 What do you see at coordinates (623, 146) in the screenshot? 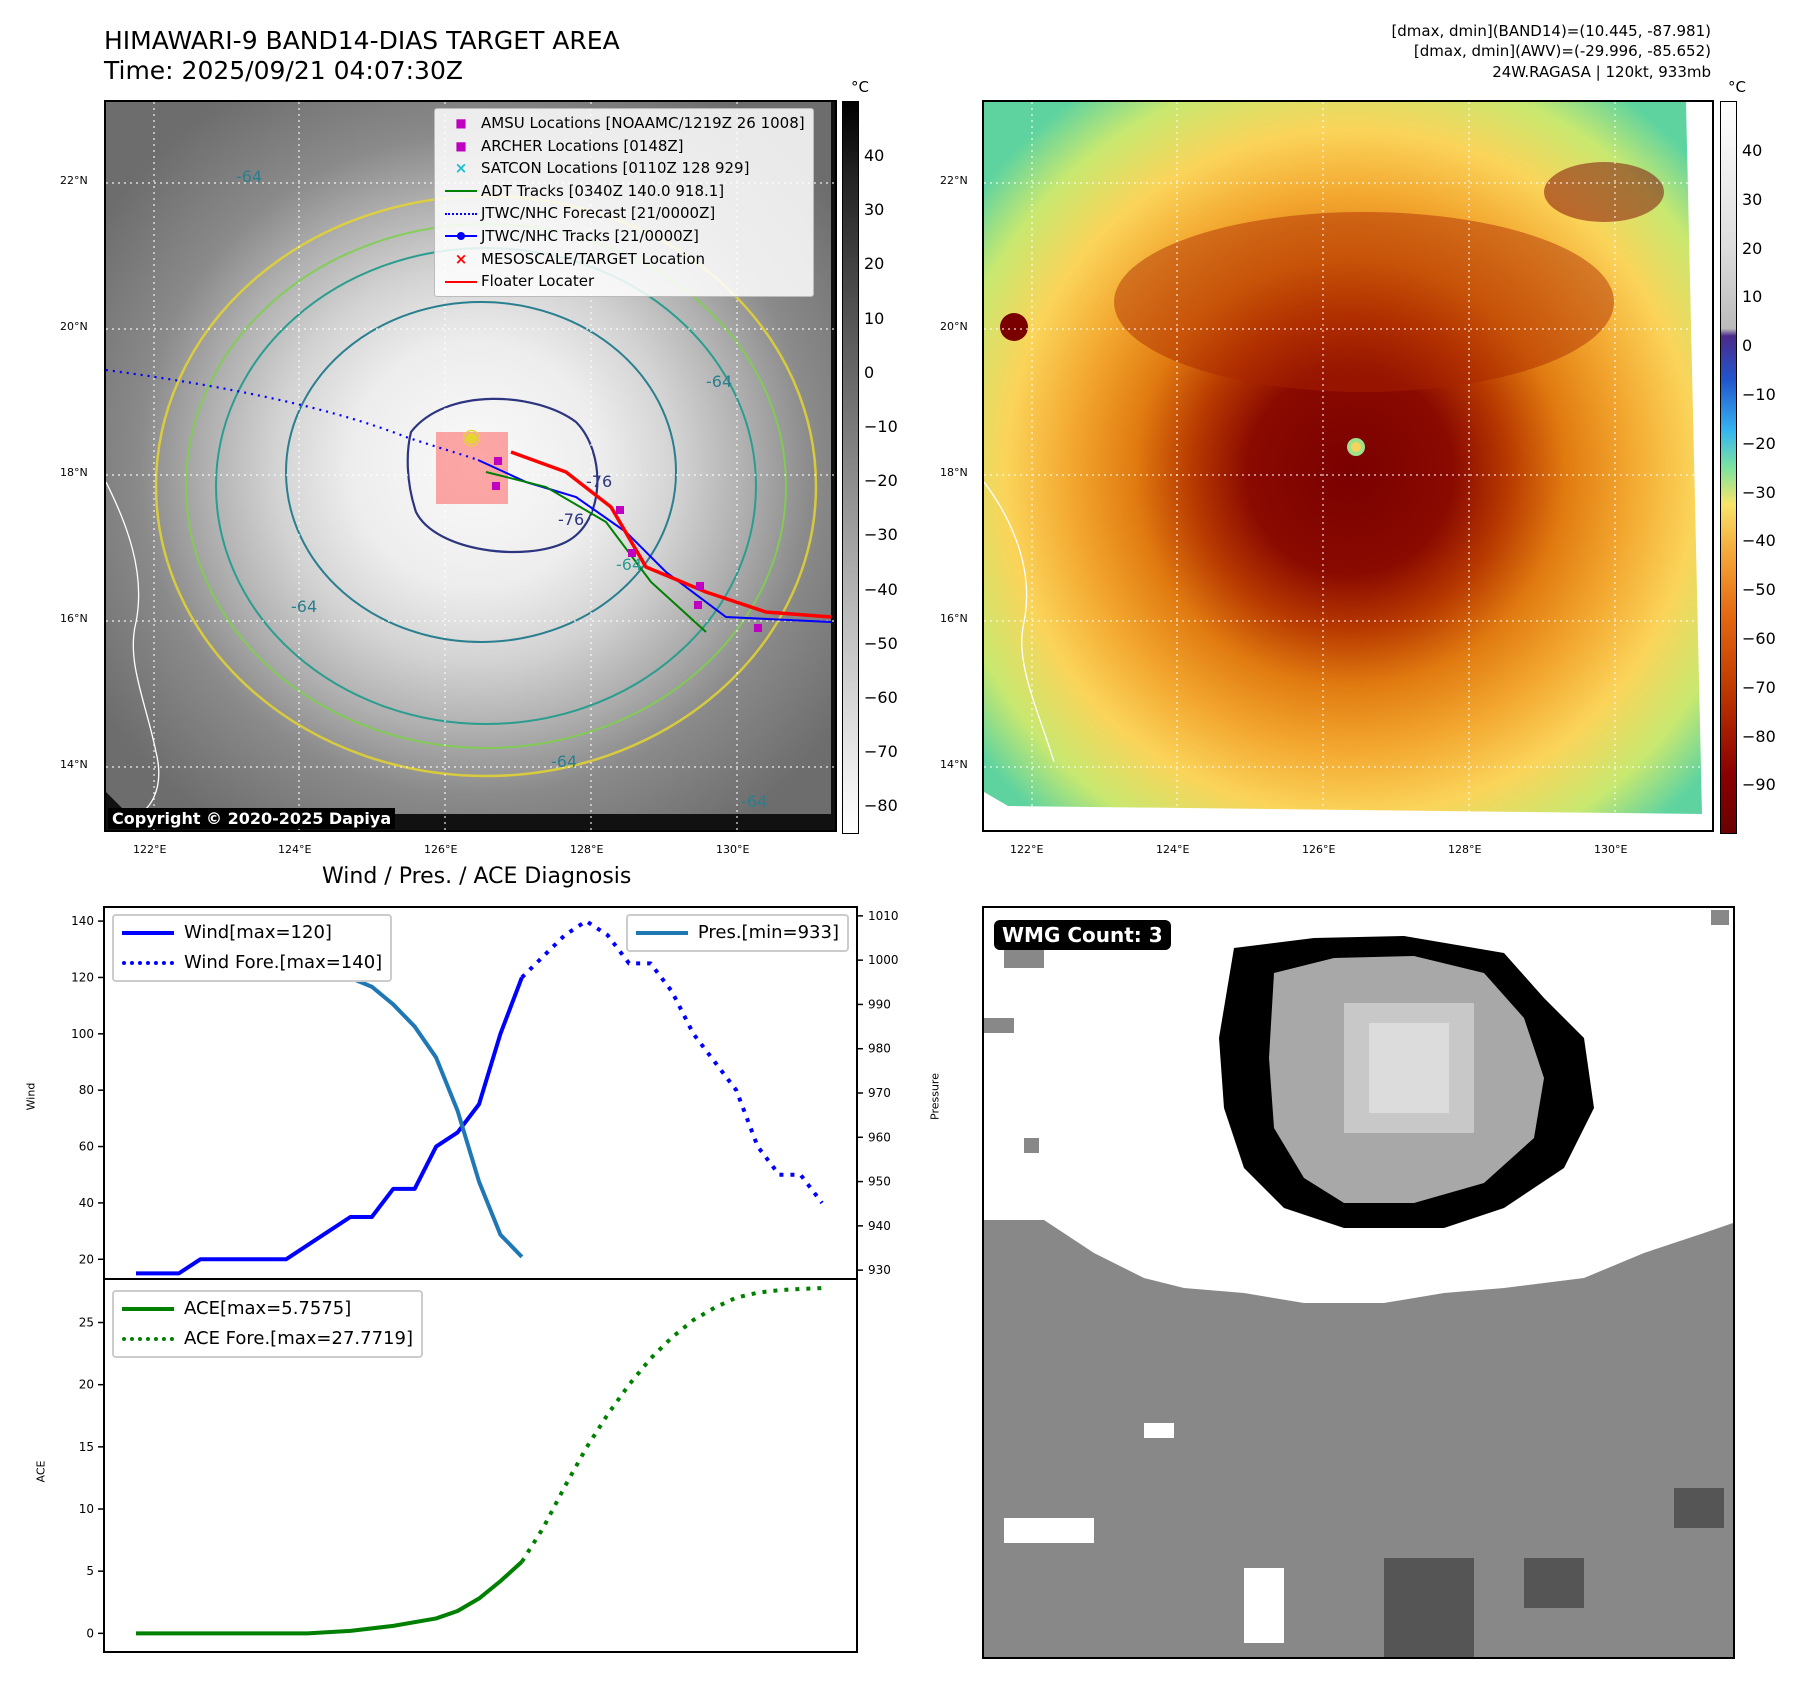
I see `legend-item-archer: ■ ARCHER Locations [0148Z]` at bounding box center [623, 146].